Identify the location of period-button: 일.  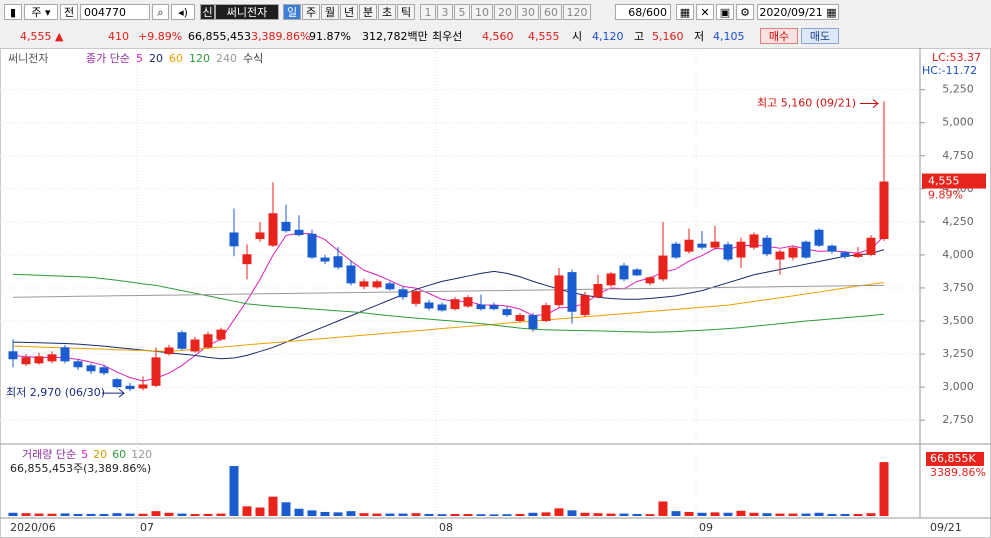
(292, 12).